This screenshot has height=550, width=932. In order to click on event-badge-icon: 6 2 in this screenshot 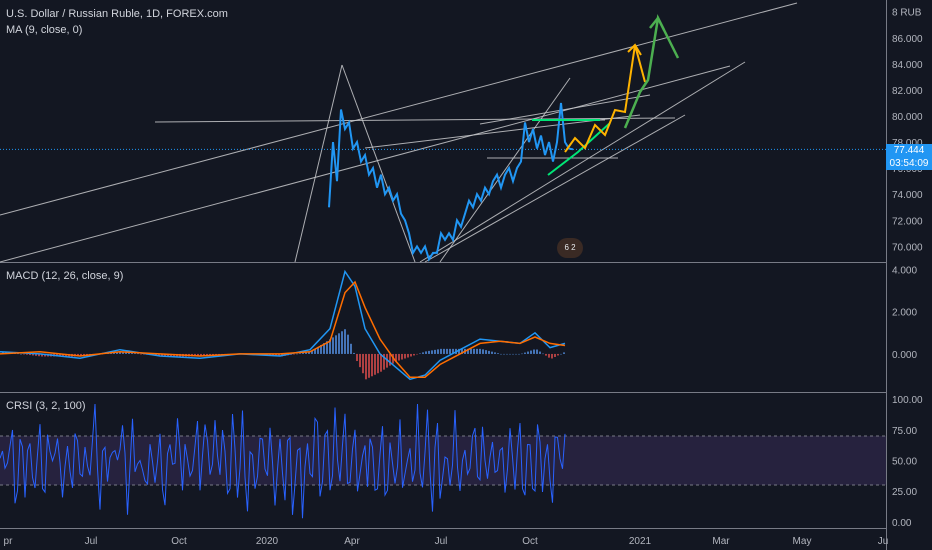, I will do `click(570, 248)`.